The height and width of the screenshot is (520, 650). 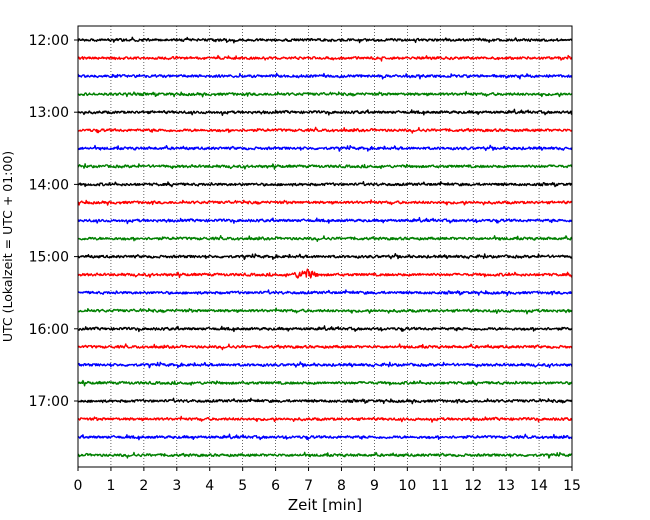 What do you see at coordinates (572, 486) in the screenshot?
I see `x-tick-label: 15` at bounding box center [572, 486].